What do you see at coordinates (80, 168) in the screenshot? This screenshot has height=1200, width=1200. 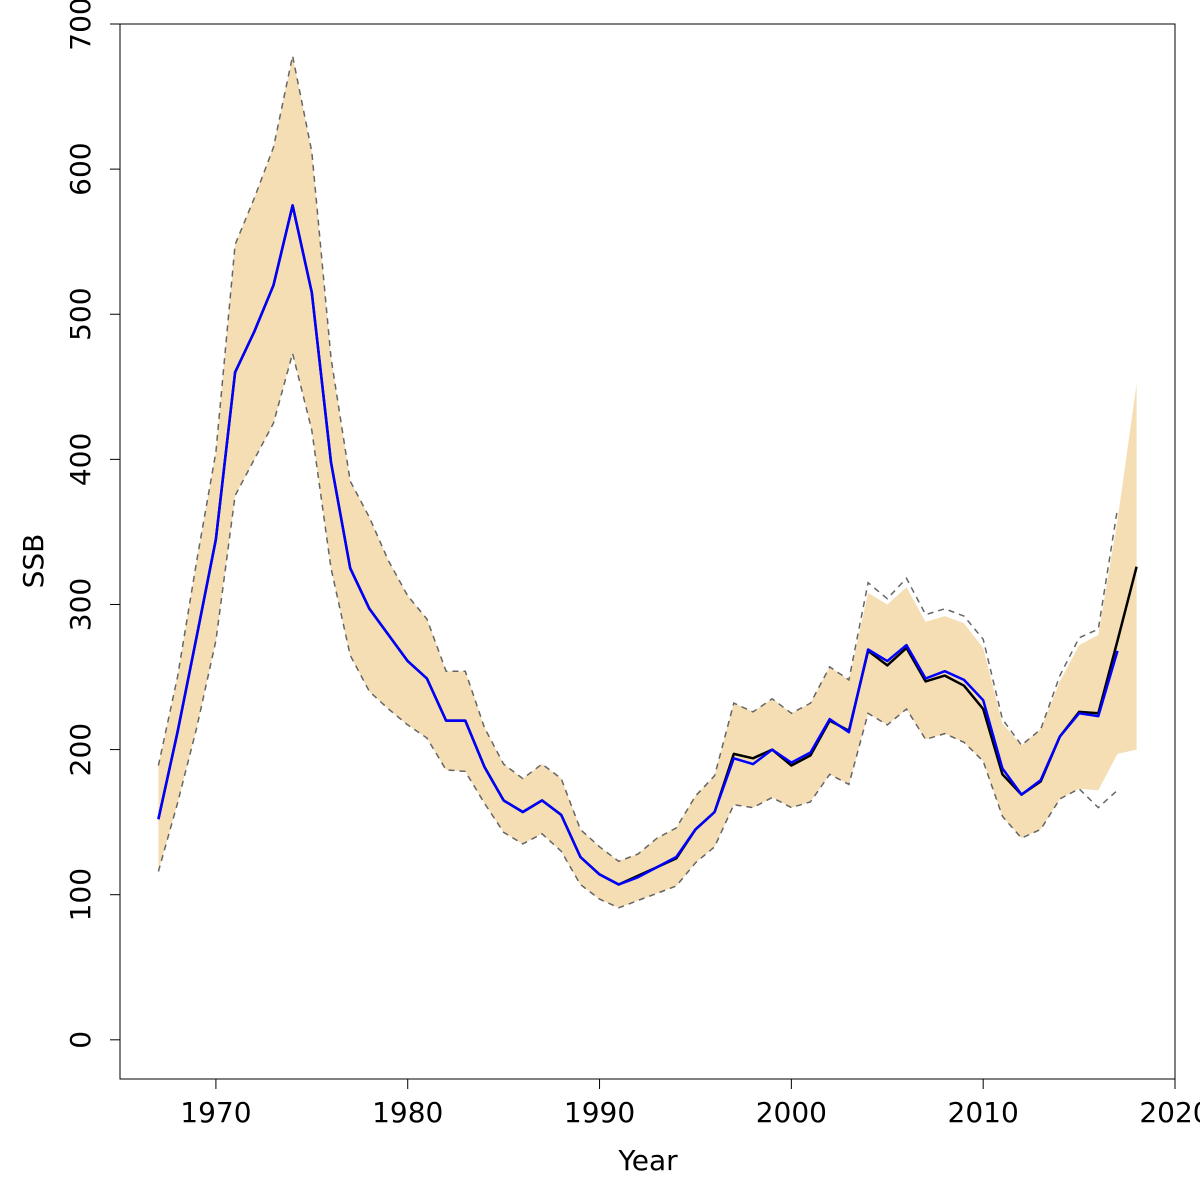 I see `y-tick-label: 600` at bounding box center [80, 168].